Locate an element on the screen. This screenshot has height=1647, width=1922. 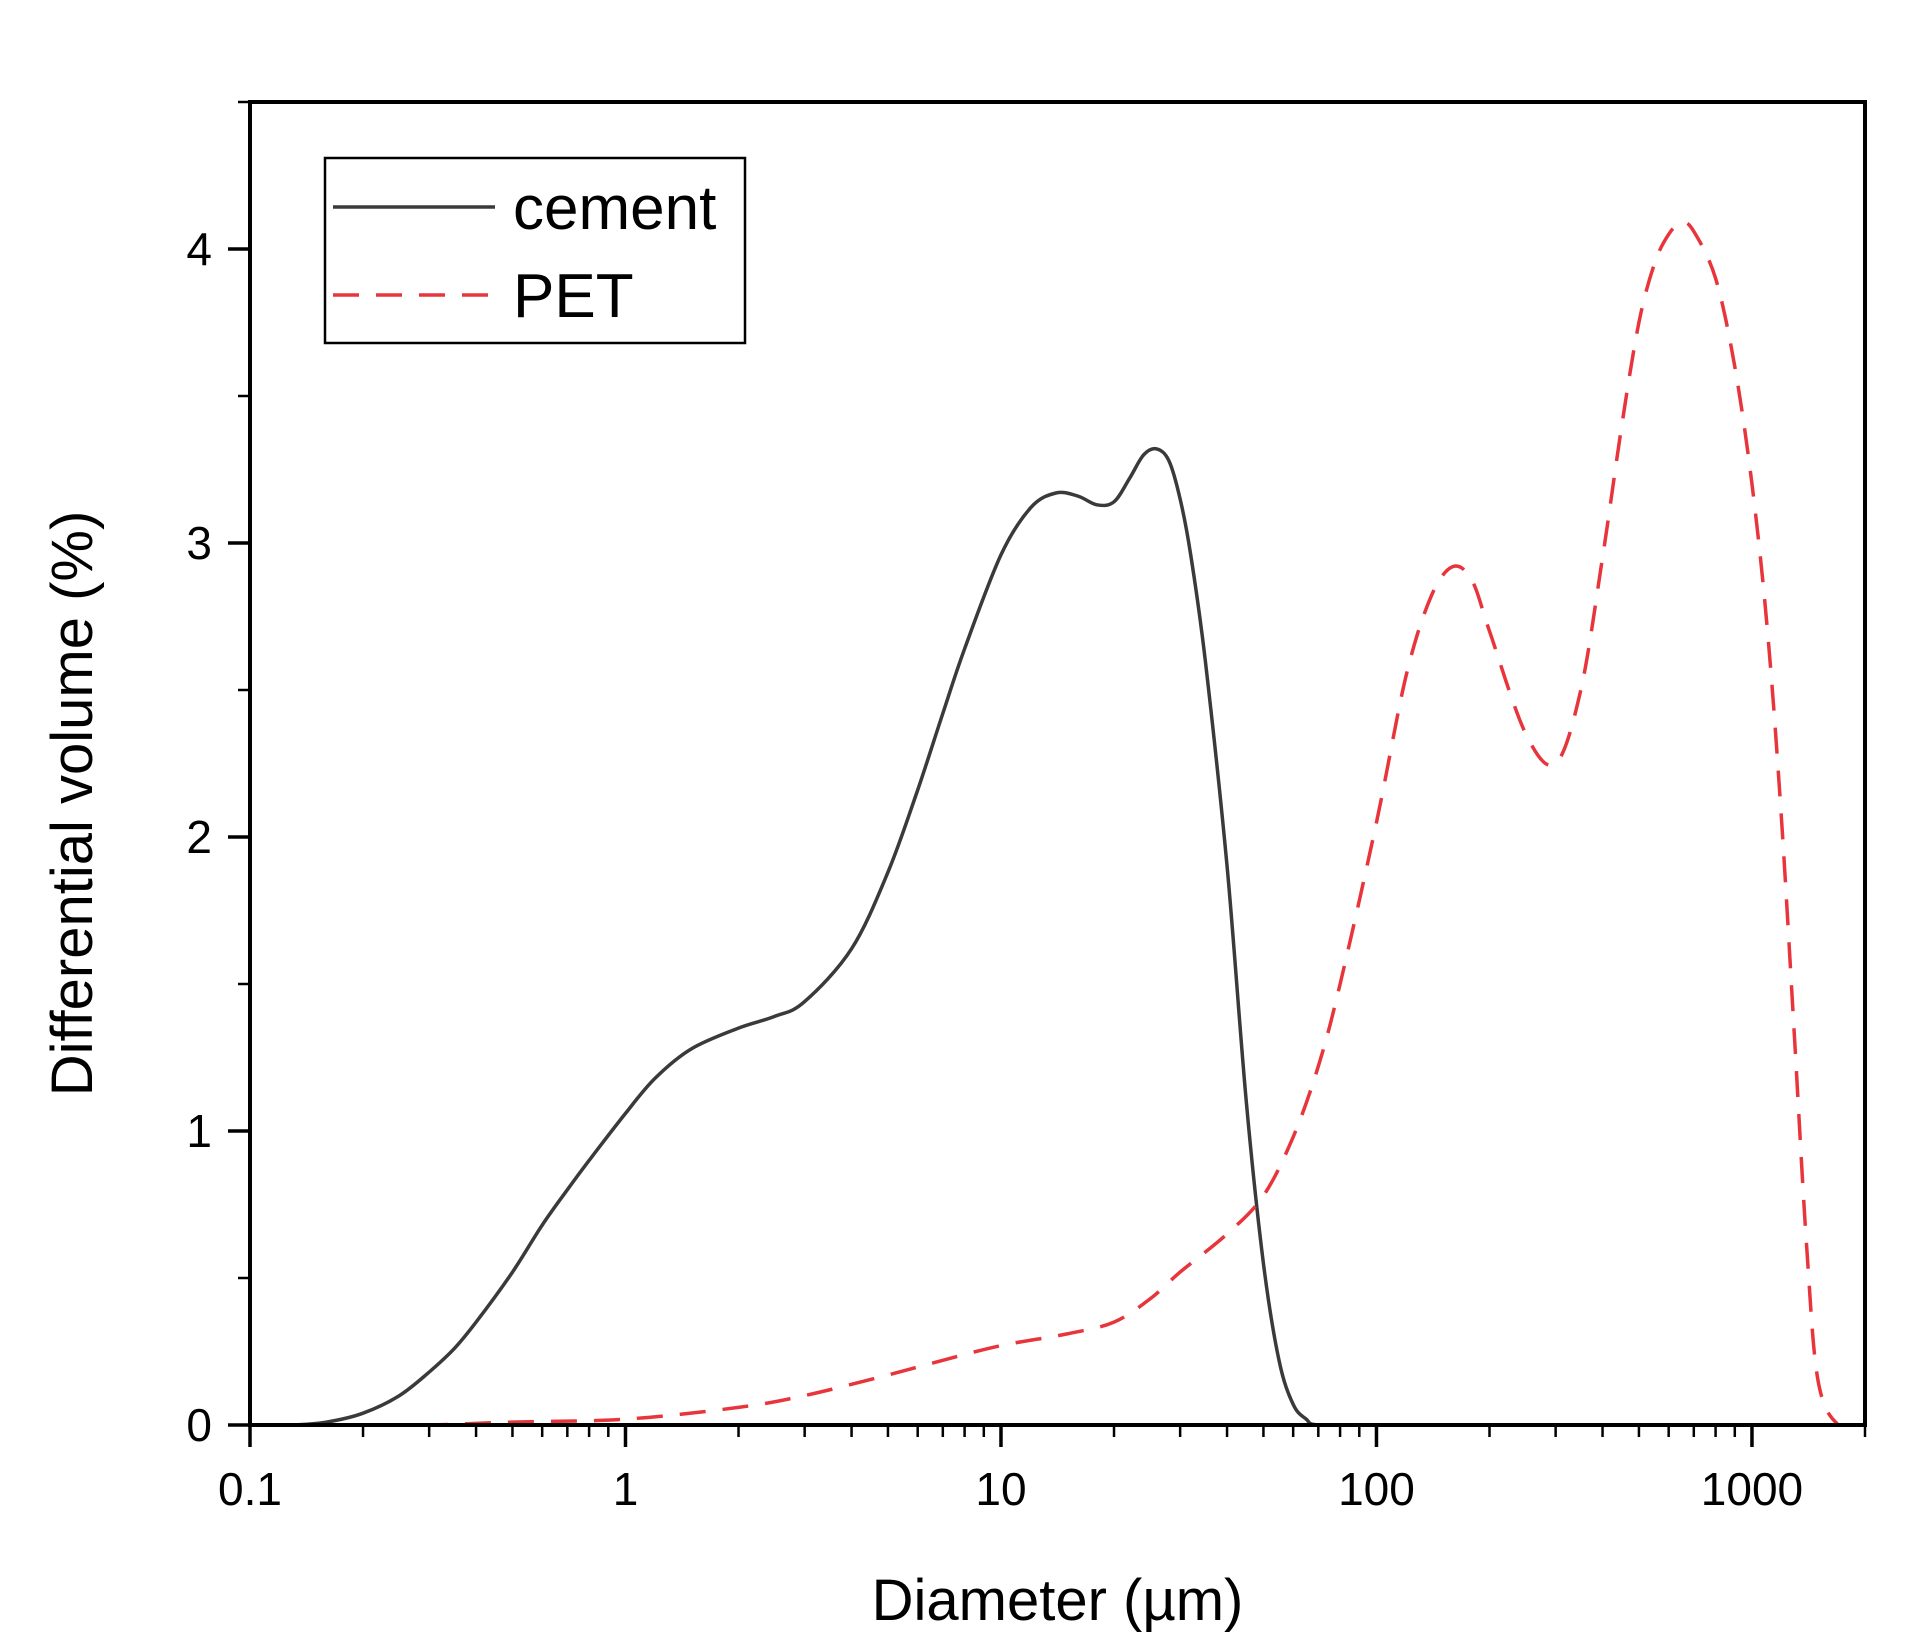
y-axis-label: Differential volume (%) is located at coordinates (72, 804).